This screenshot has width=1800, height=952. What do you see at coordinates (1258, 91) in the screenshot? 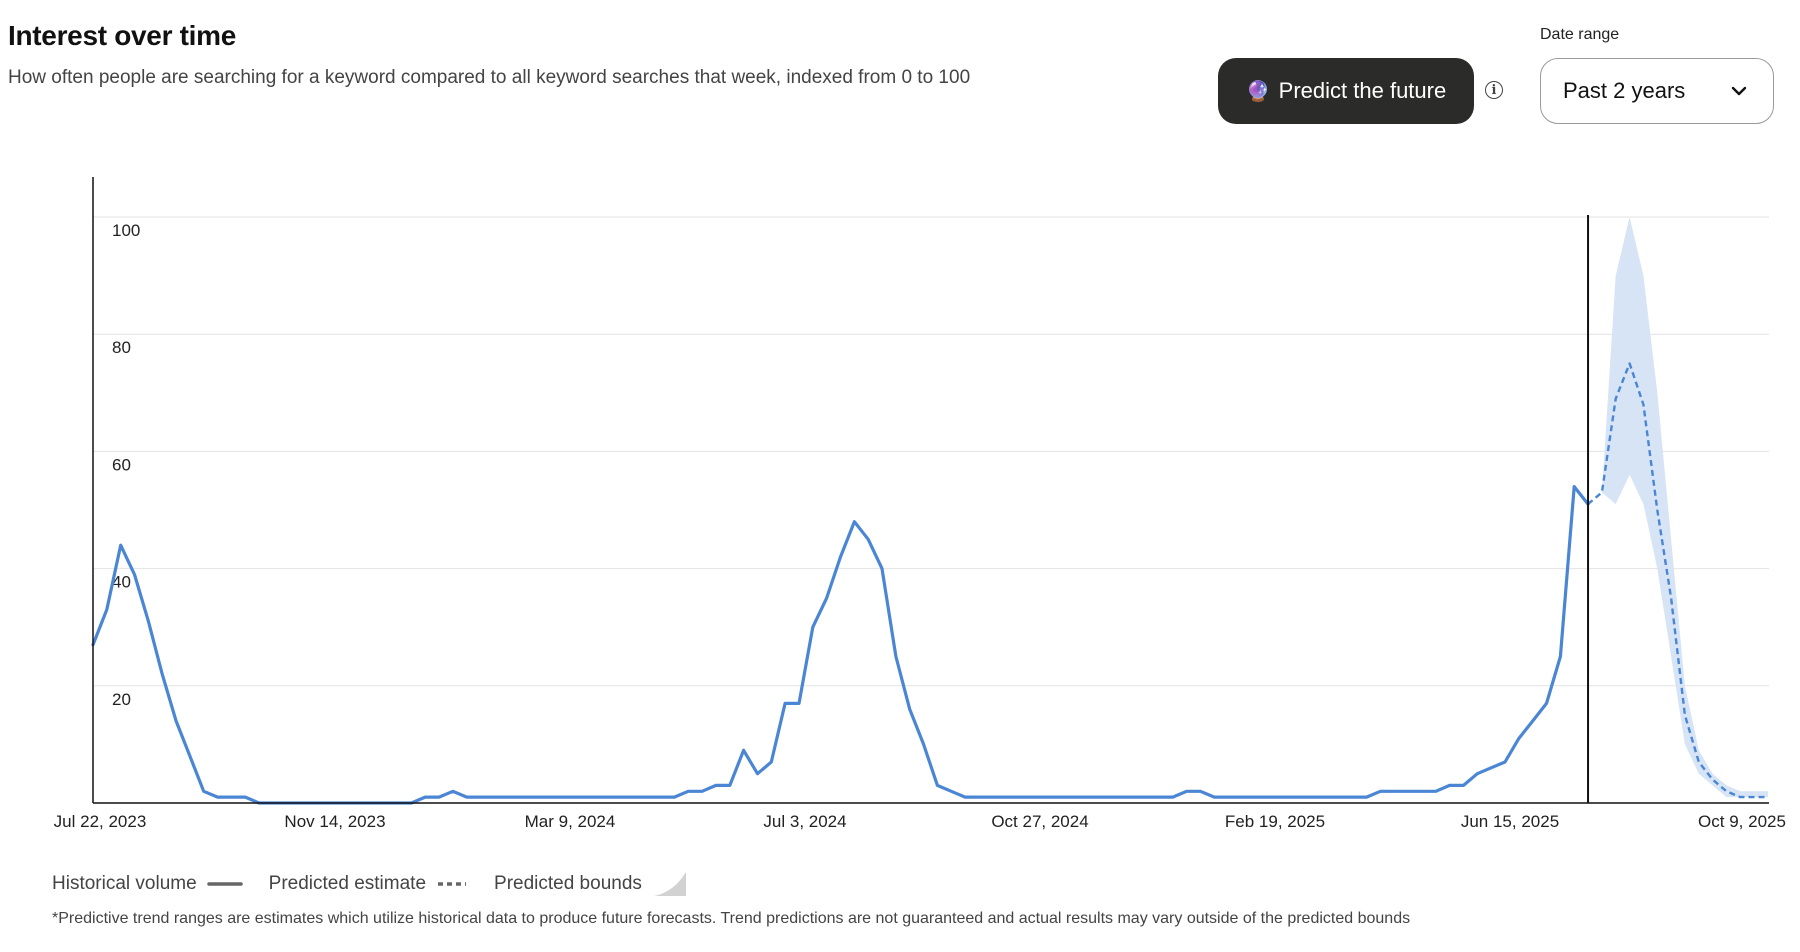
I see `crystal-ball-icon: 🔮` at bounding box center [1258, 91].